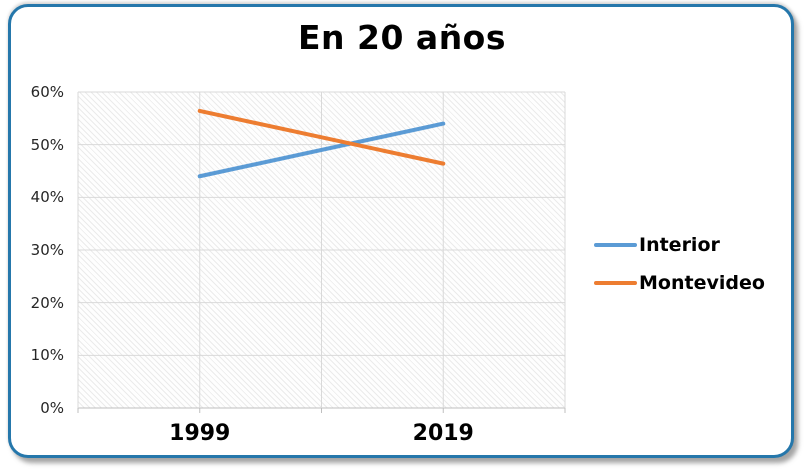  What do you see at coordinates (47, 302) in the screenshot?
I see `y-axis-label: 20%` at bounding box center [47, 302].